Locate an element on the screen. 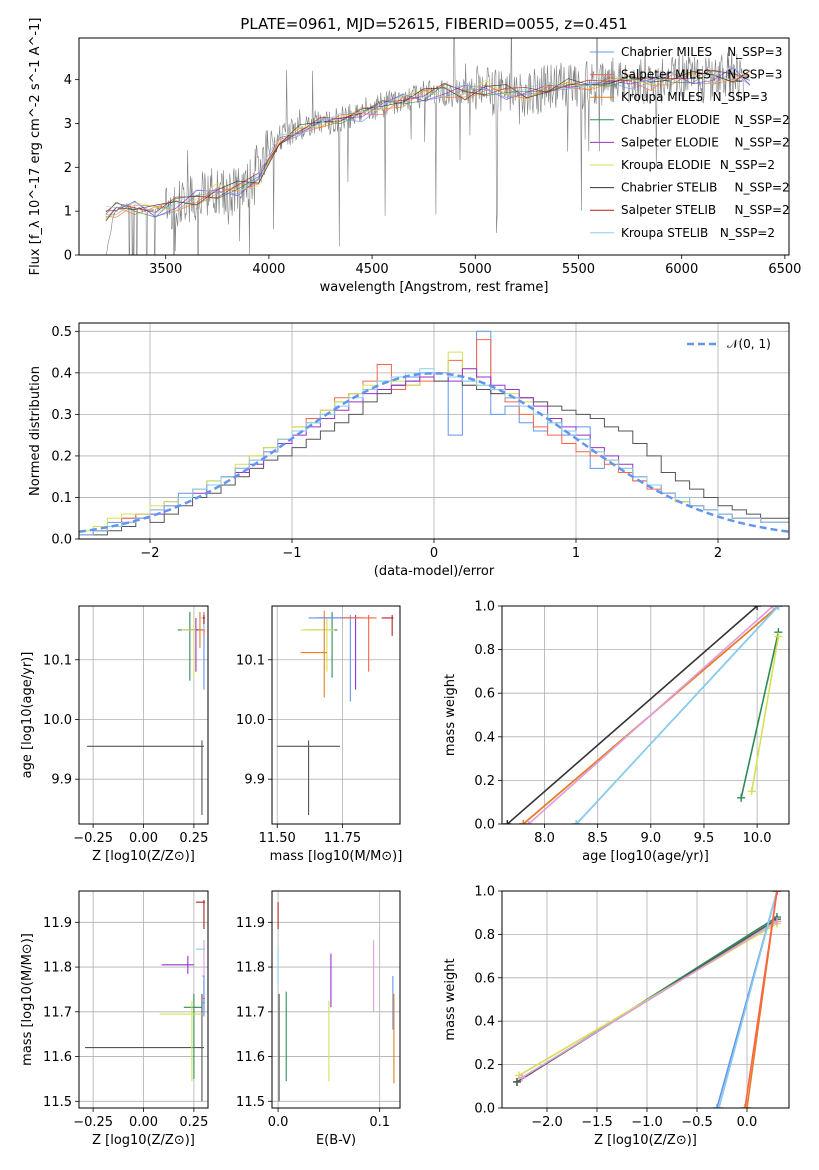 The image size is (819, 1170). x-tick-label: 8.5 is located at coordinates (597, 838).